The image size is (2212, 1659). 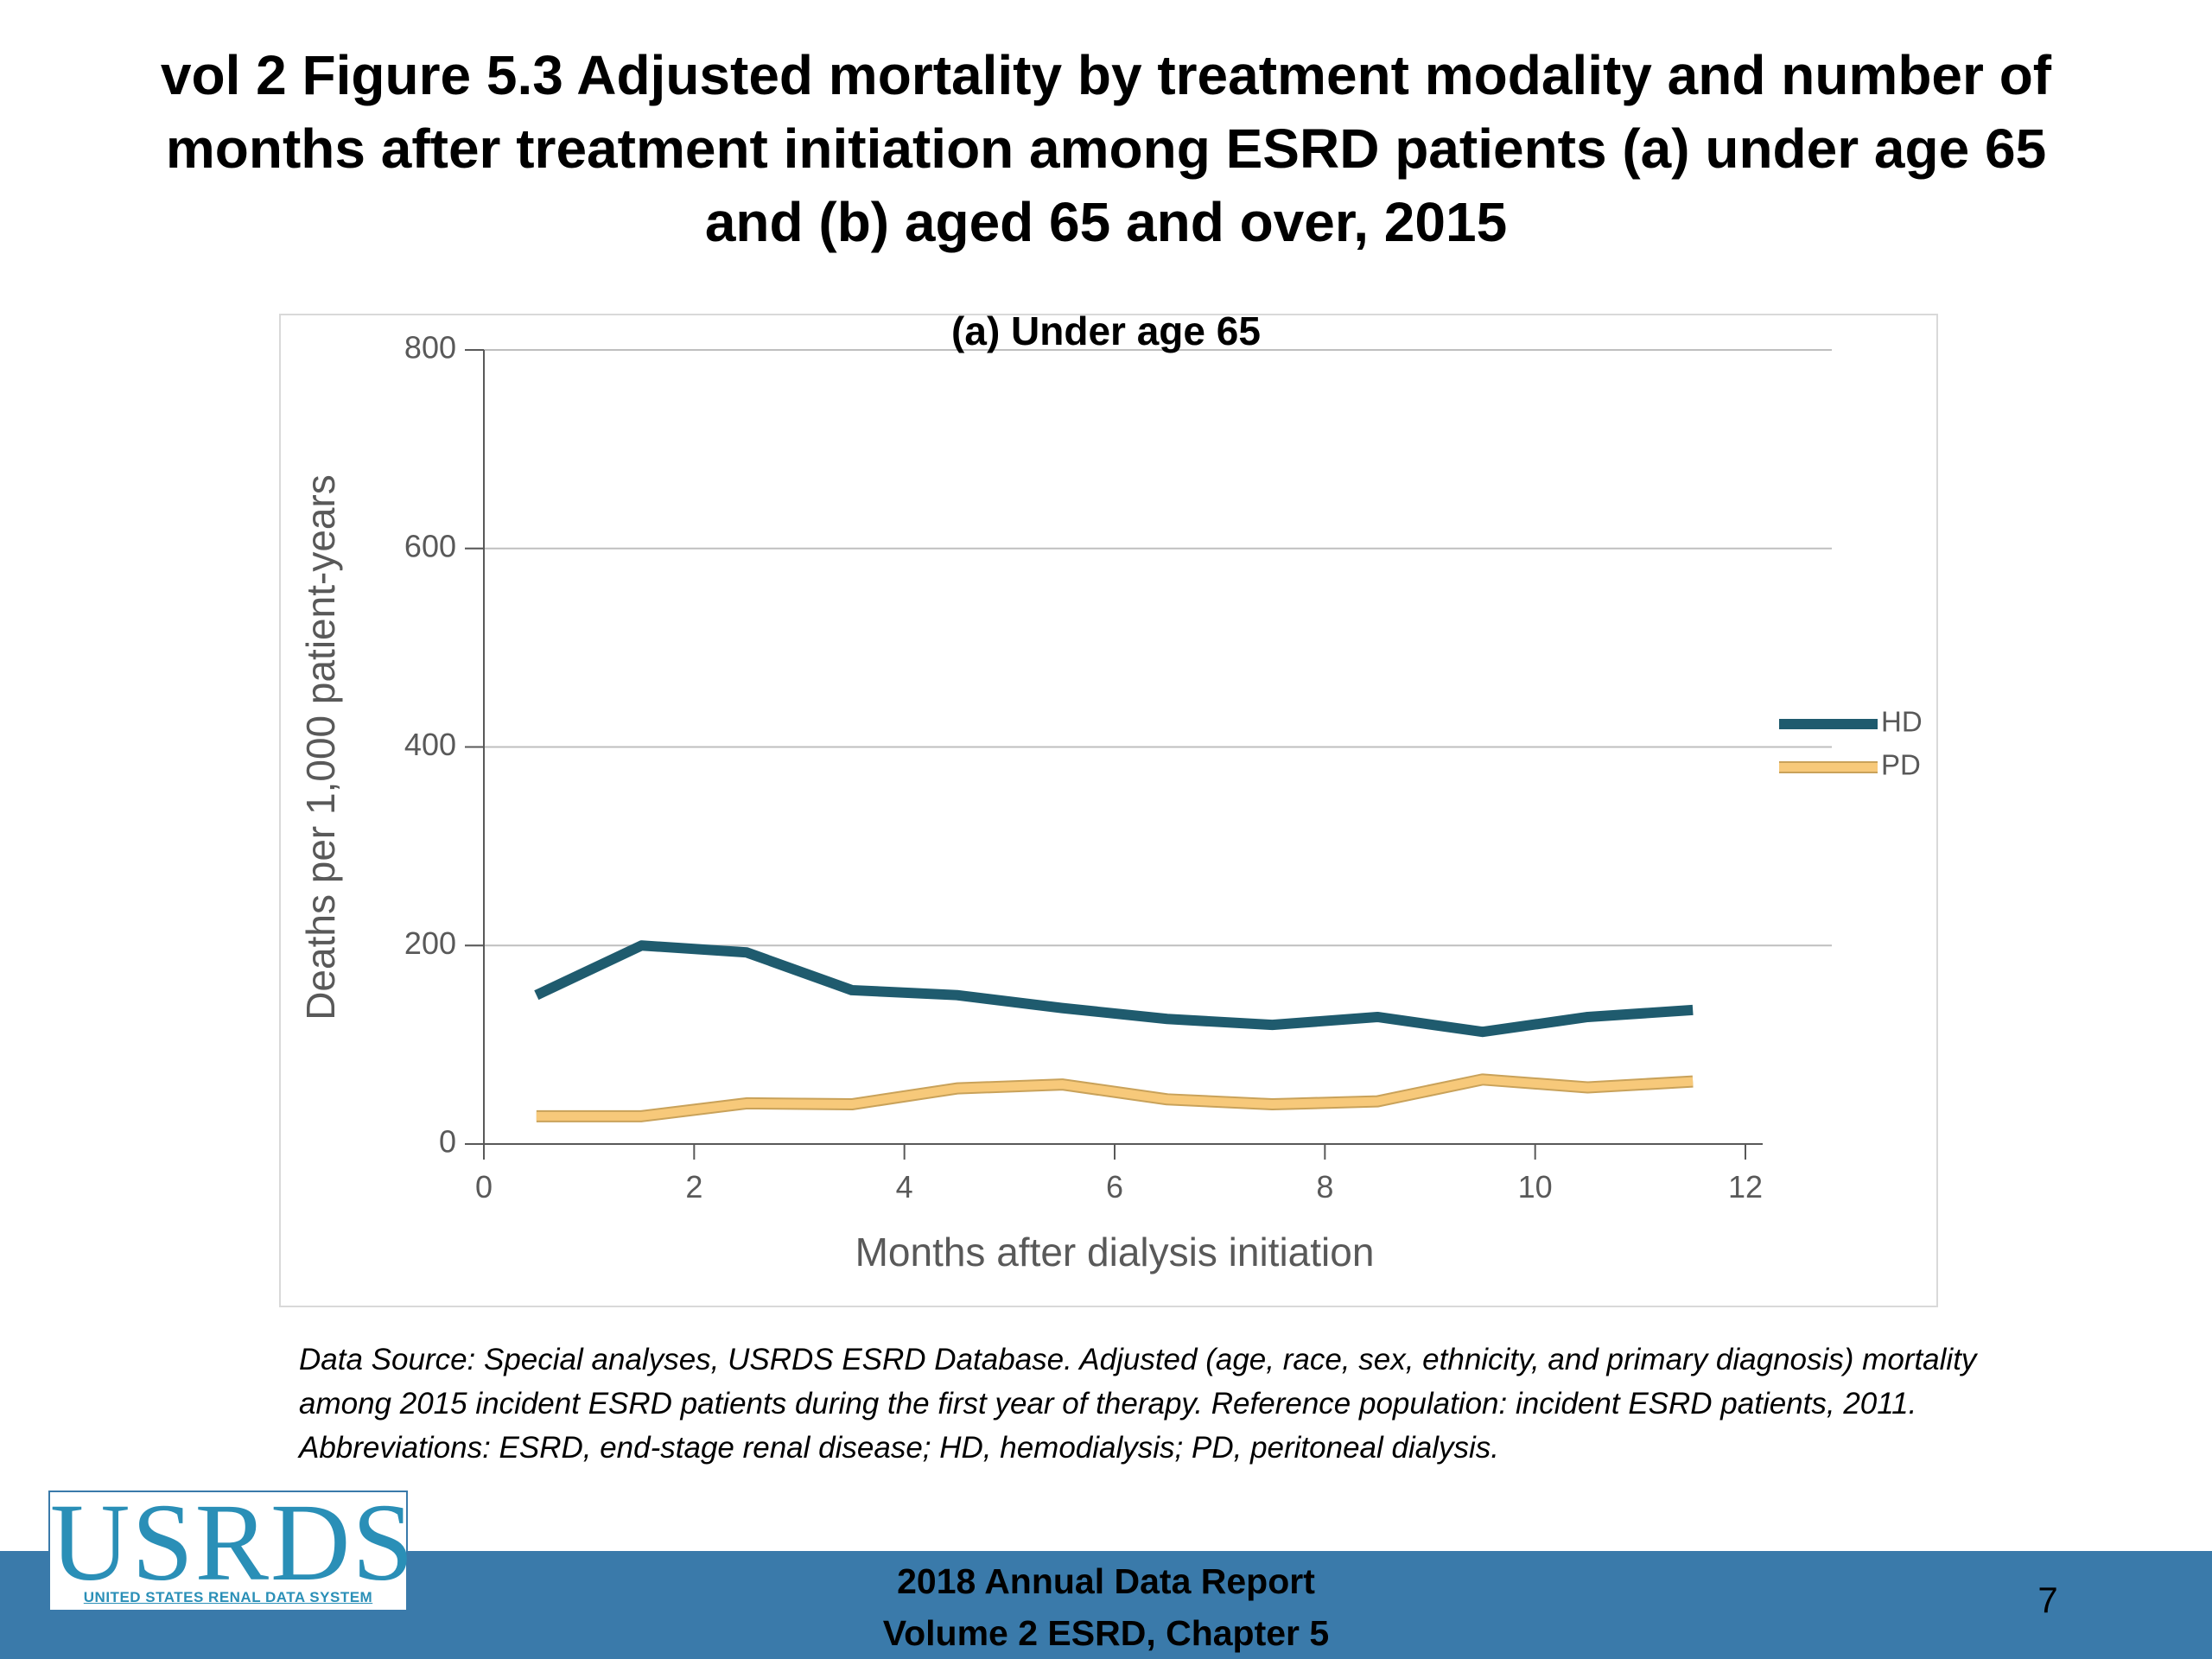 I want to click on legend-label-hd: HD, so click(x=1902, y=722).